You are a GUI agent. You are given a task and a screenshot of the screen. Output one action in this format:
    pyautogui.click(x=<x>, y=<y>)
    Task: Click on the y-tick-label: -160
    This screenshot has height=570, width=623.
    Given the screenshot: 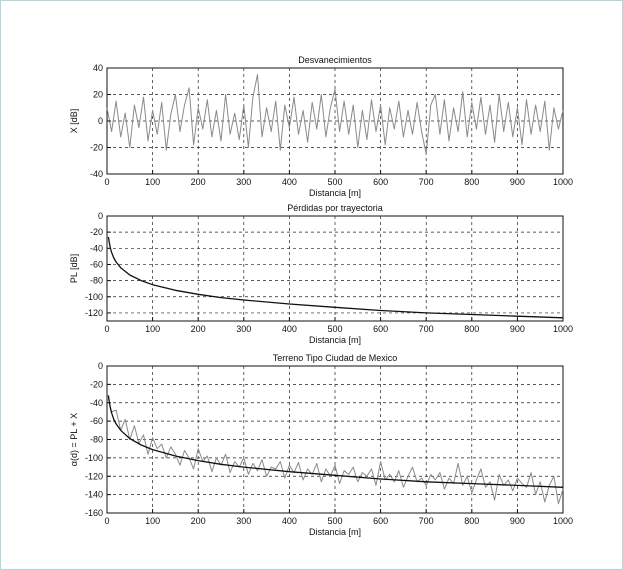 What is the action you would take?
    pyautogui.click(x=94, y=513)
    